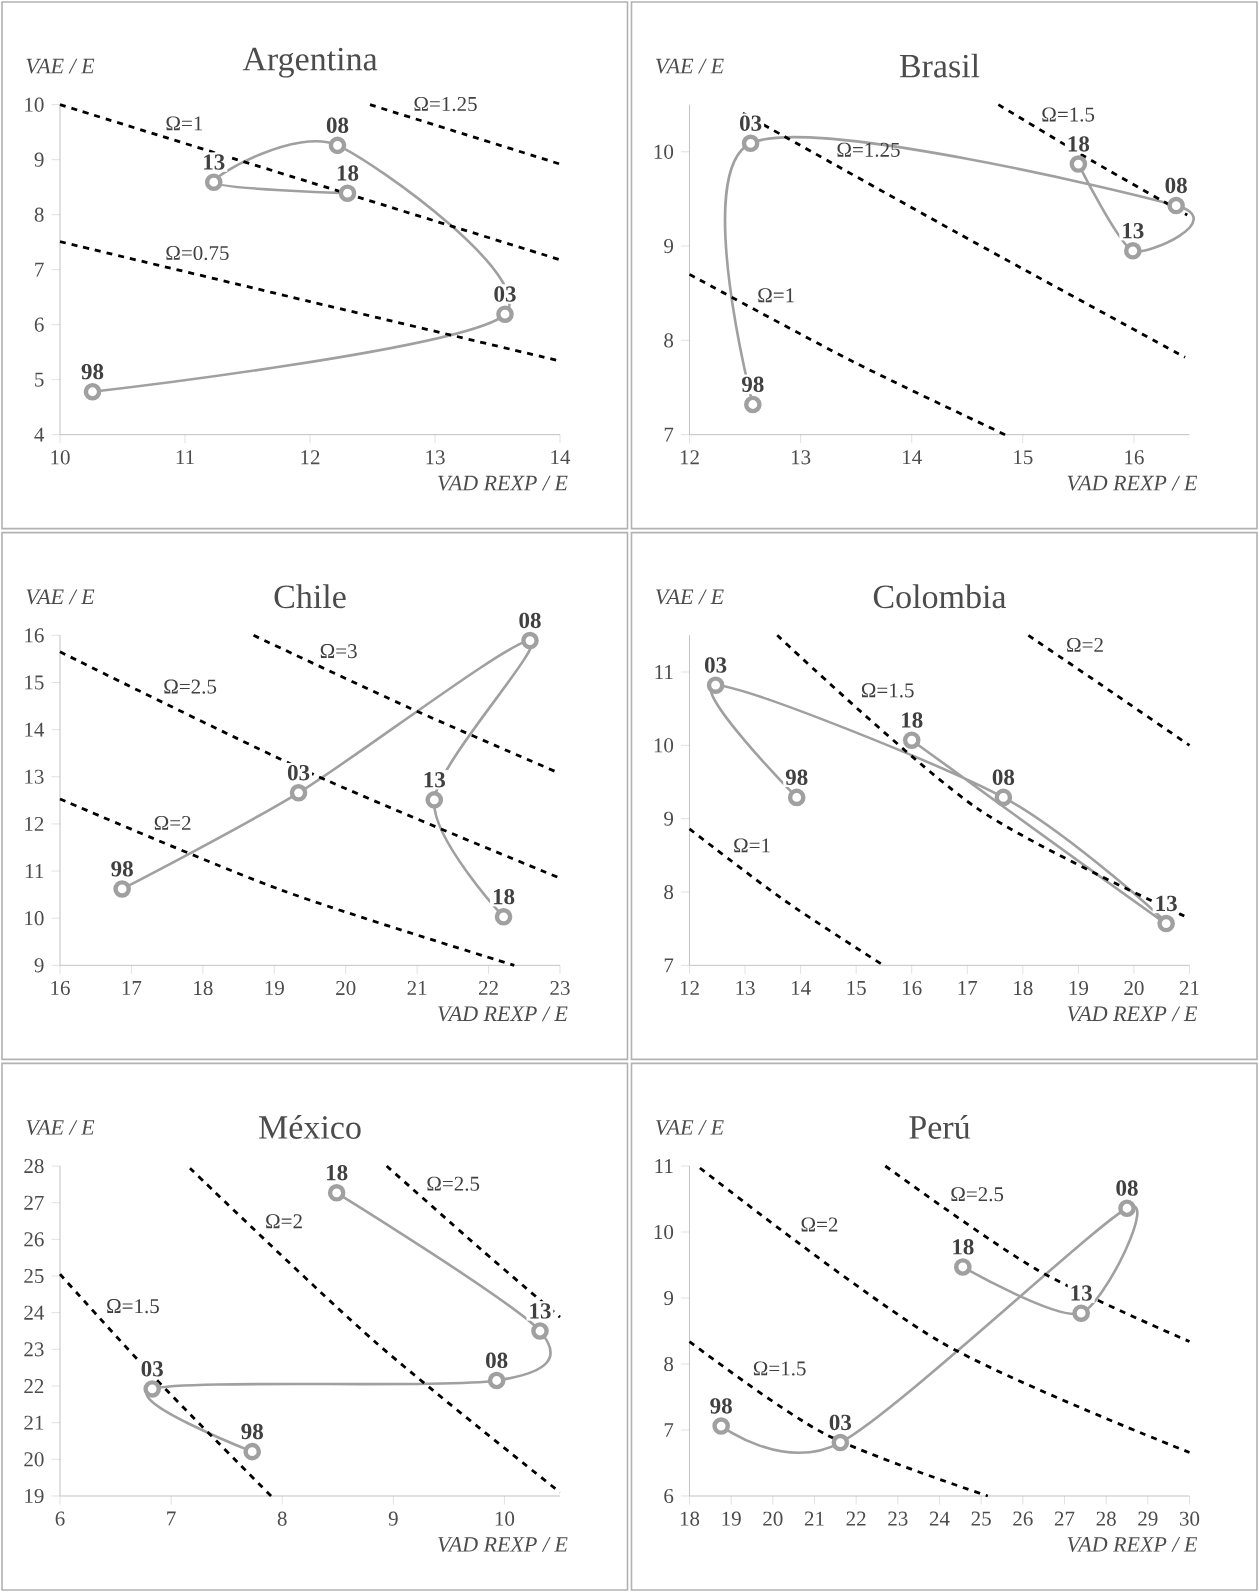 The height and width of the screenshot is (1592, 1259). What do you see at coordinates (346, 988) in the screenshot?
I see `x-tick-label: 20` at bounding box center [346, 988].